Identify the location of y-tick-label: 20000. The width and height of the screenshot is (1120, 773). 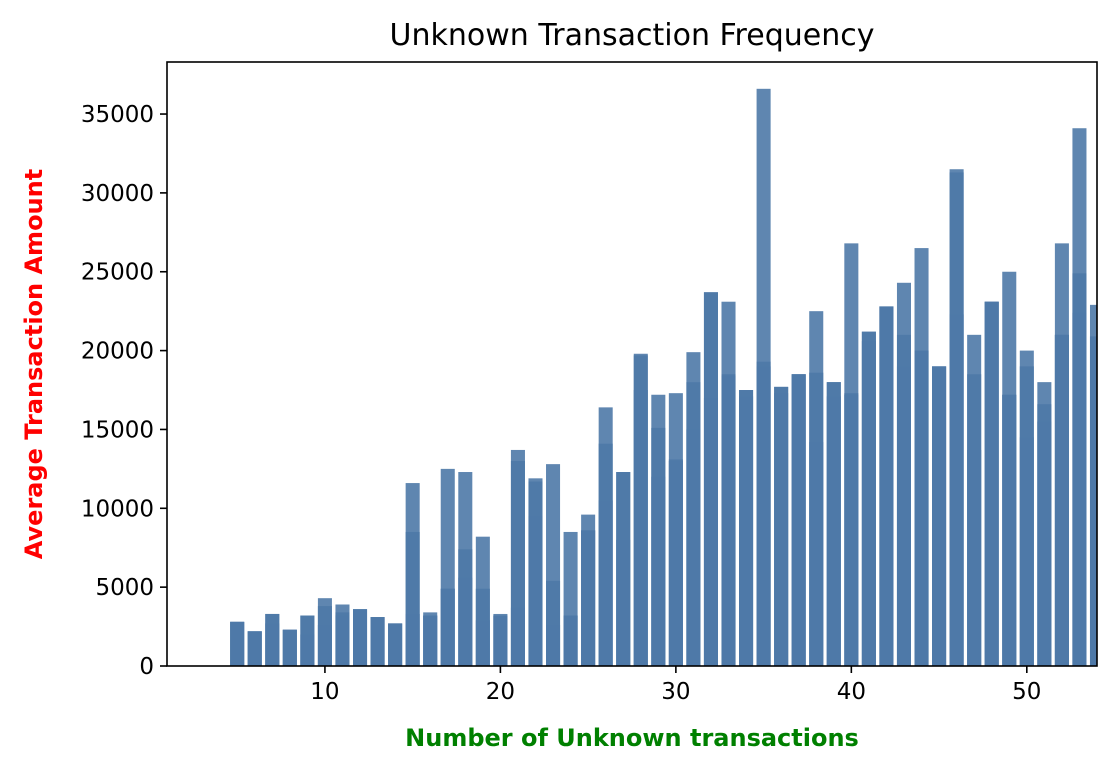
(117, 352).